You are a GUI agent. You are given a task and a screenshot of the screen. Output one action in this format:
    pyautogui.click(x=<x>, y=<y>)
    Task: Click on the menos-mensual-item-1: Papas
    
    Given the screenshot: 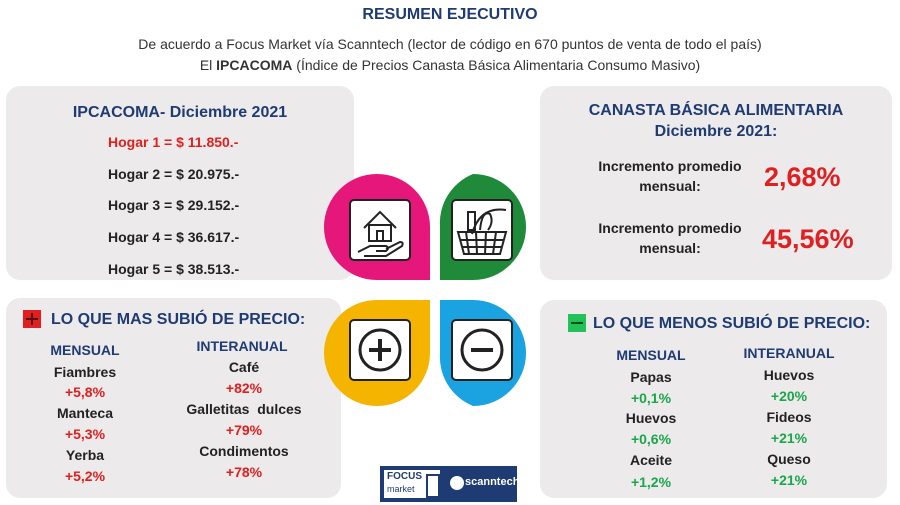 What is the action you would take?
    pyautogui.click(x=651, y=377)
    